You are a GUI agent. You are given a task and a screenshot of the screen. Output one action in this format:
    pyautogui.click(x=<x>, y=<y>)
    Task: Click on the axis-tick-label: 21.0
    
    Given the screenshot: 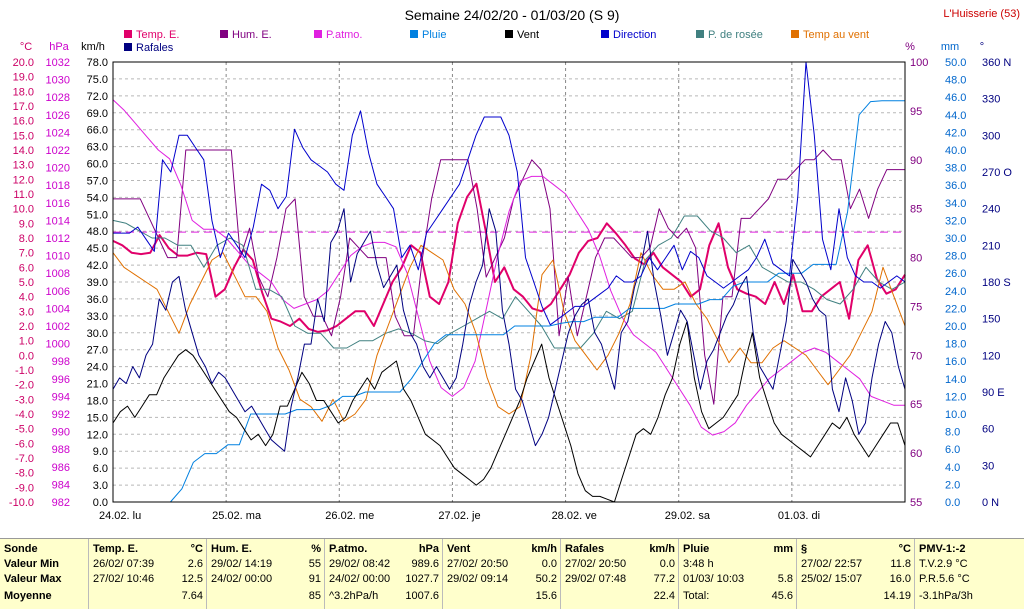 What is the action you would take?
    pyautogui.click(x=97, y=385)
    